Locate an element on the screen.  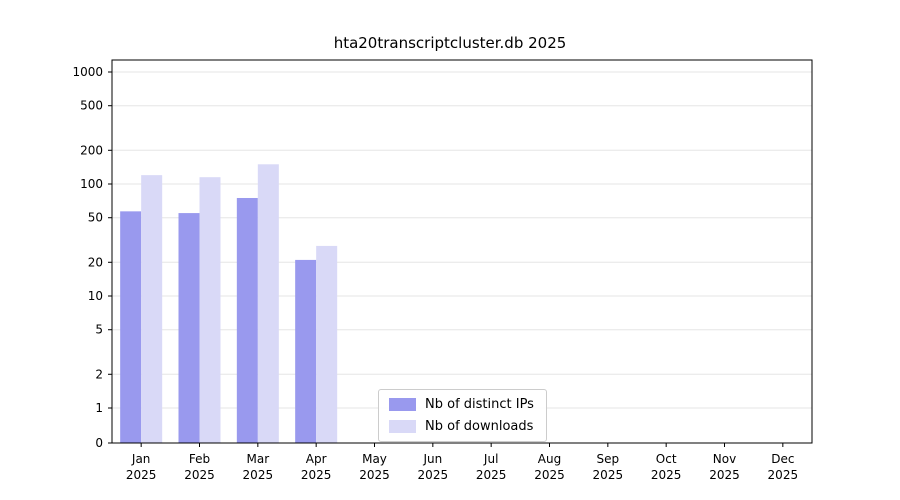
legend: Nb of distinct IPs Nb of downloads is located at coordinates (462, 415).